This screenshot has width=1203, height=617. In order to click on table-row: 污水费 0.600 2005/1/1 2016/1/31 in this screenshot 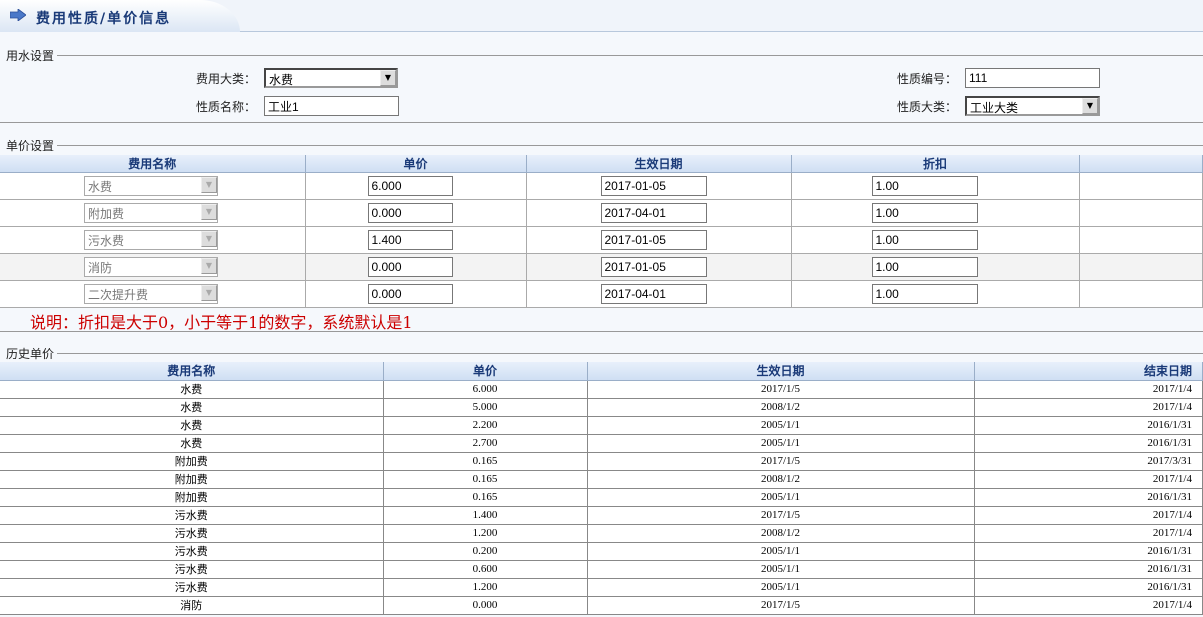, I will do `click(601, 569)`.